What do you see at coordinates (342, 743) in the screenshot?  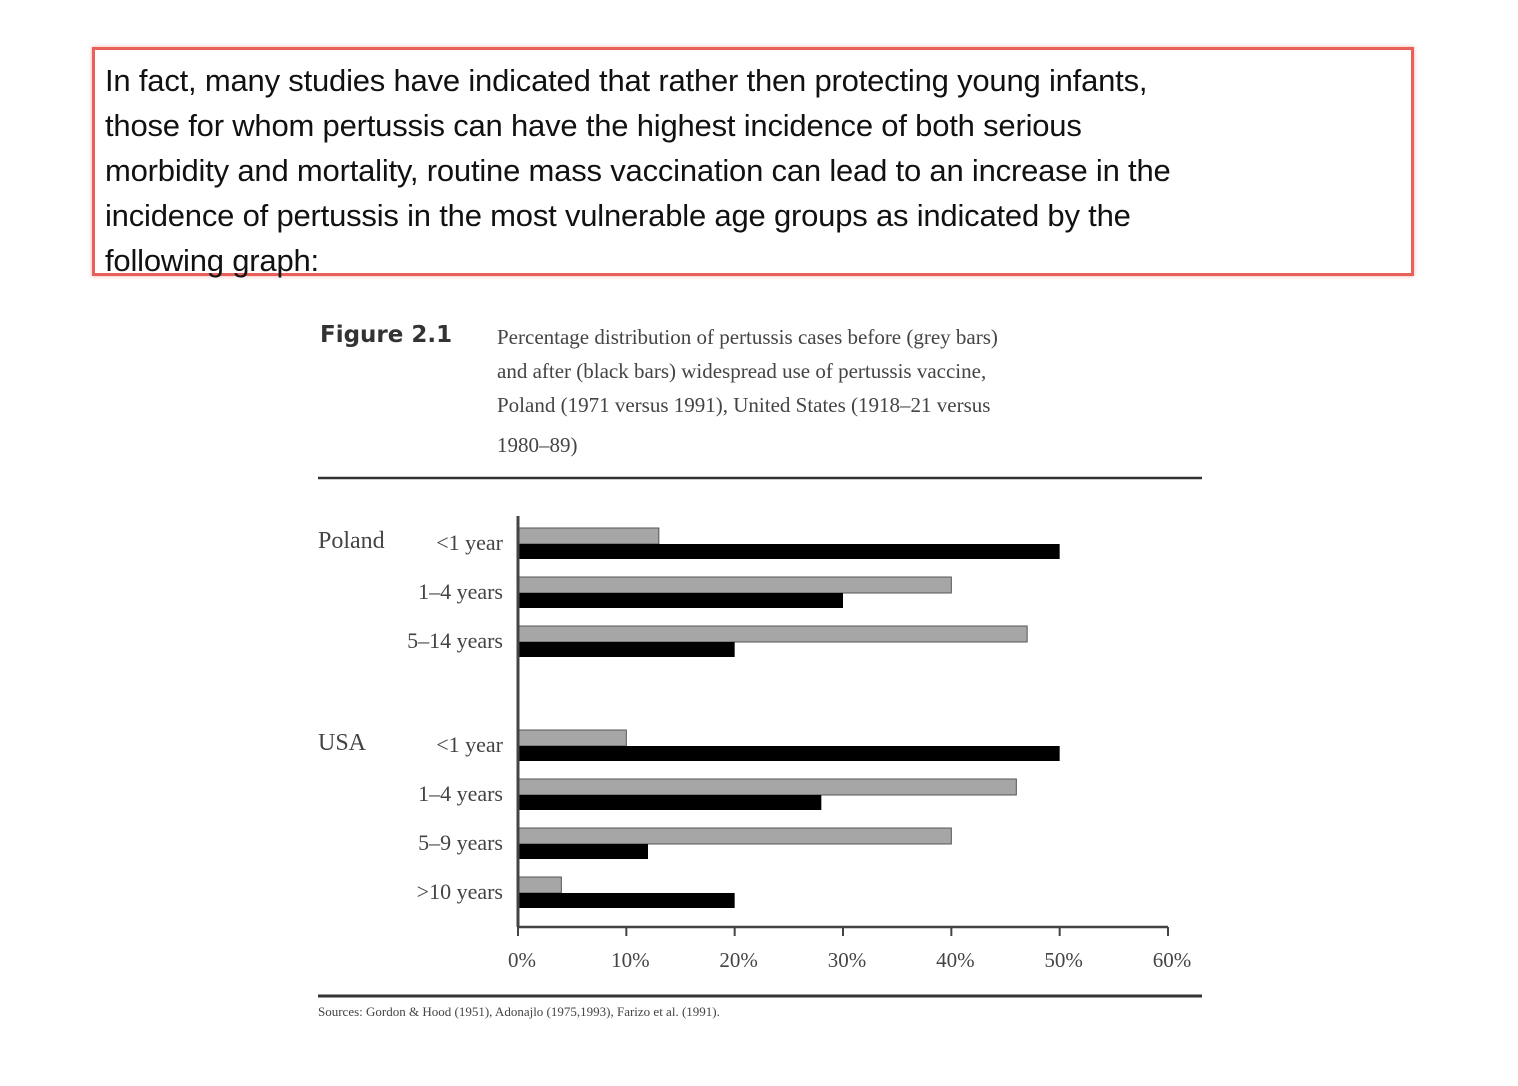 I see `group-label: USA` at bounding box center [342, 743].